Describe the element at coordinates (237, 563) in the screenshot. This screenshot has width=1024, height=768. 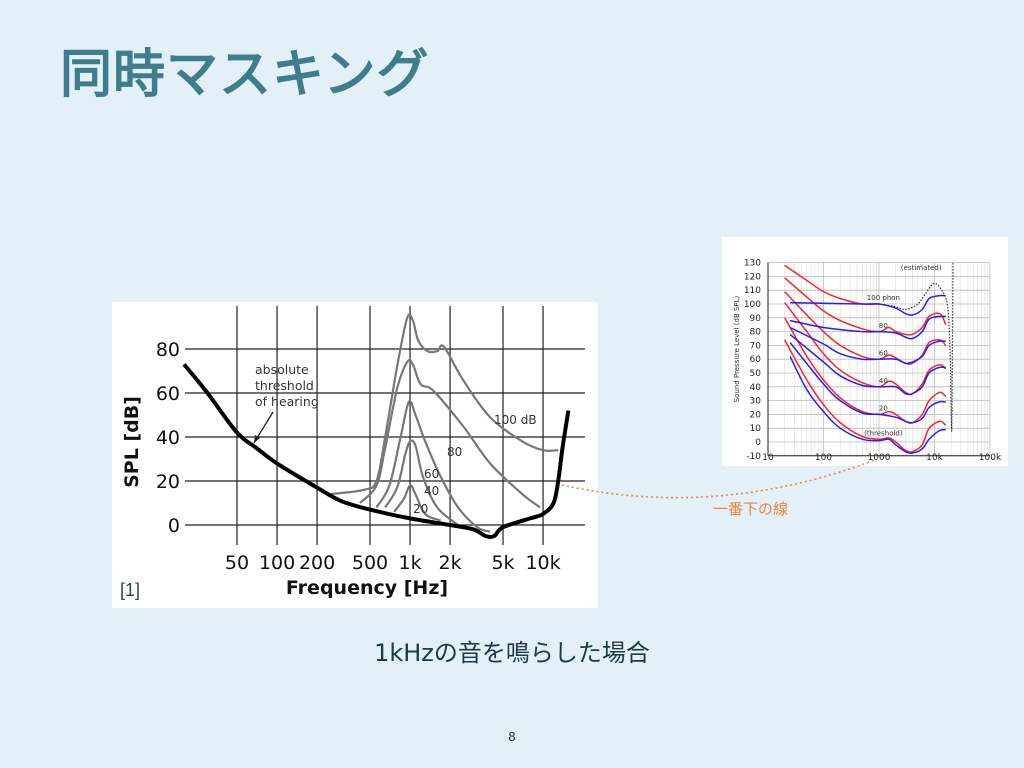
I see `x-tick-label: 50` at that location.